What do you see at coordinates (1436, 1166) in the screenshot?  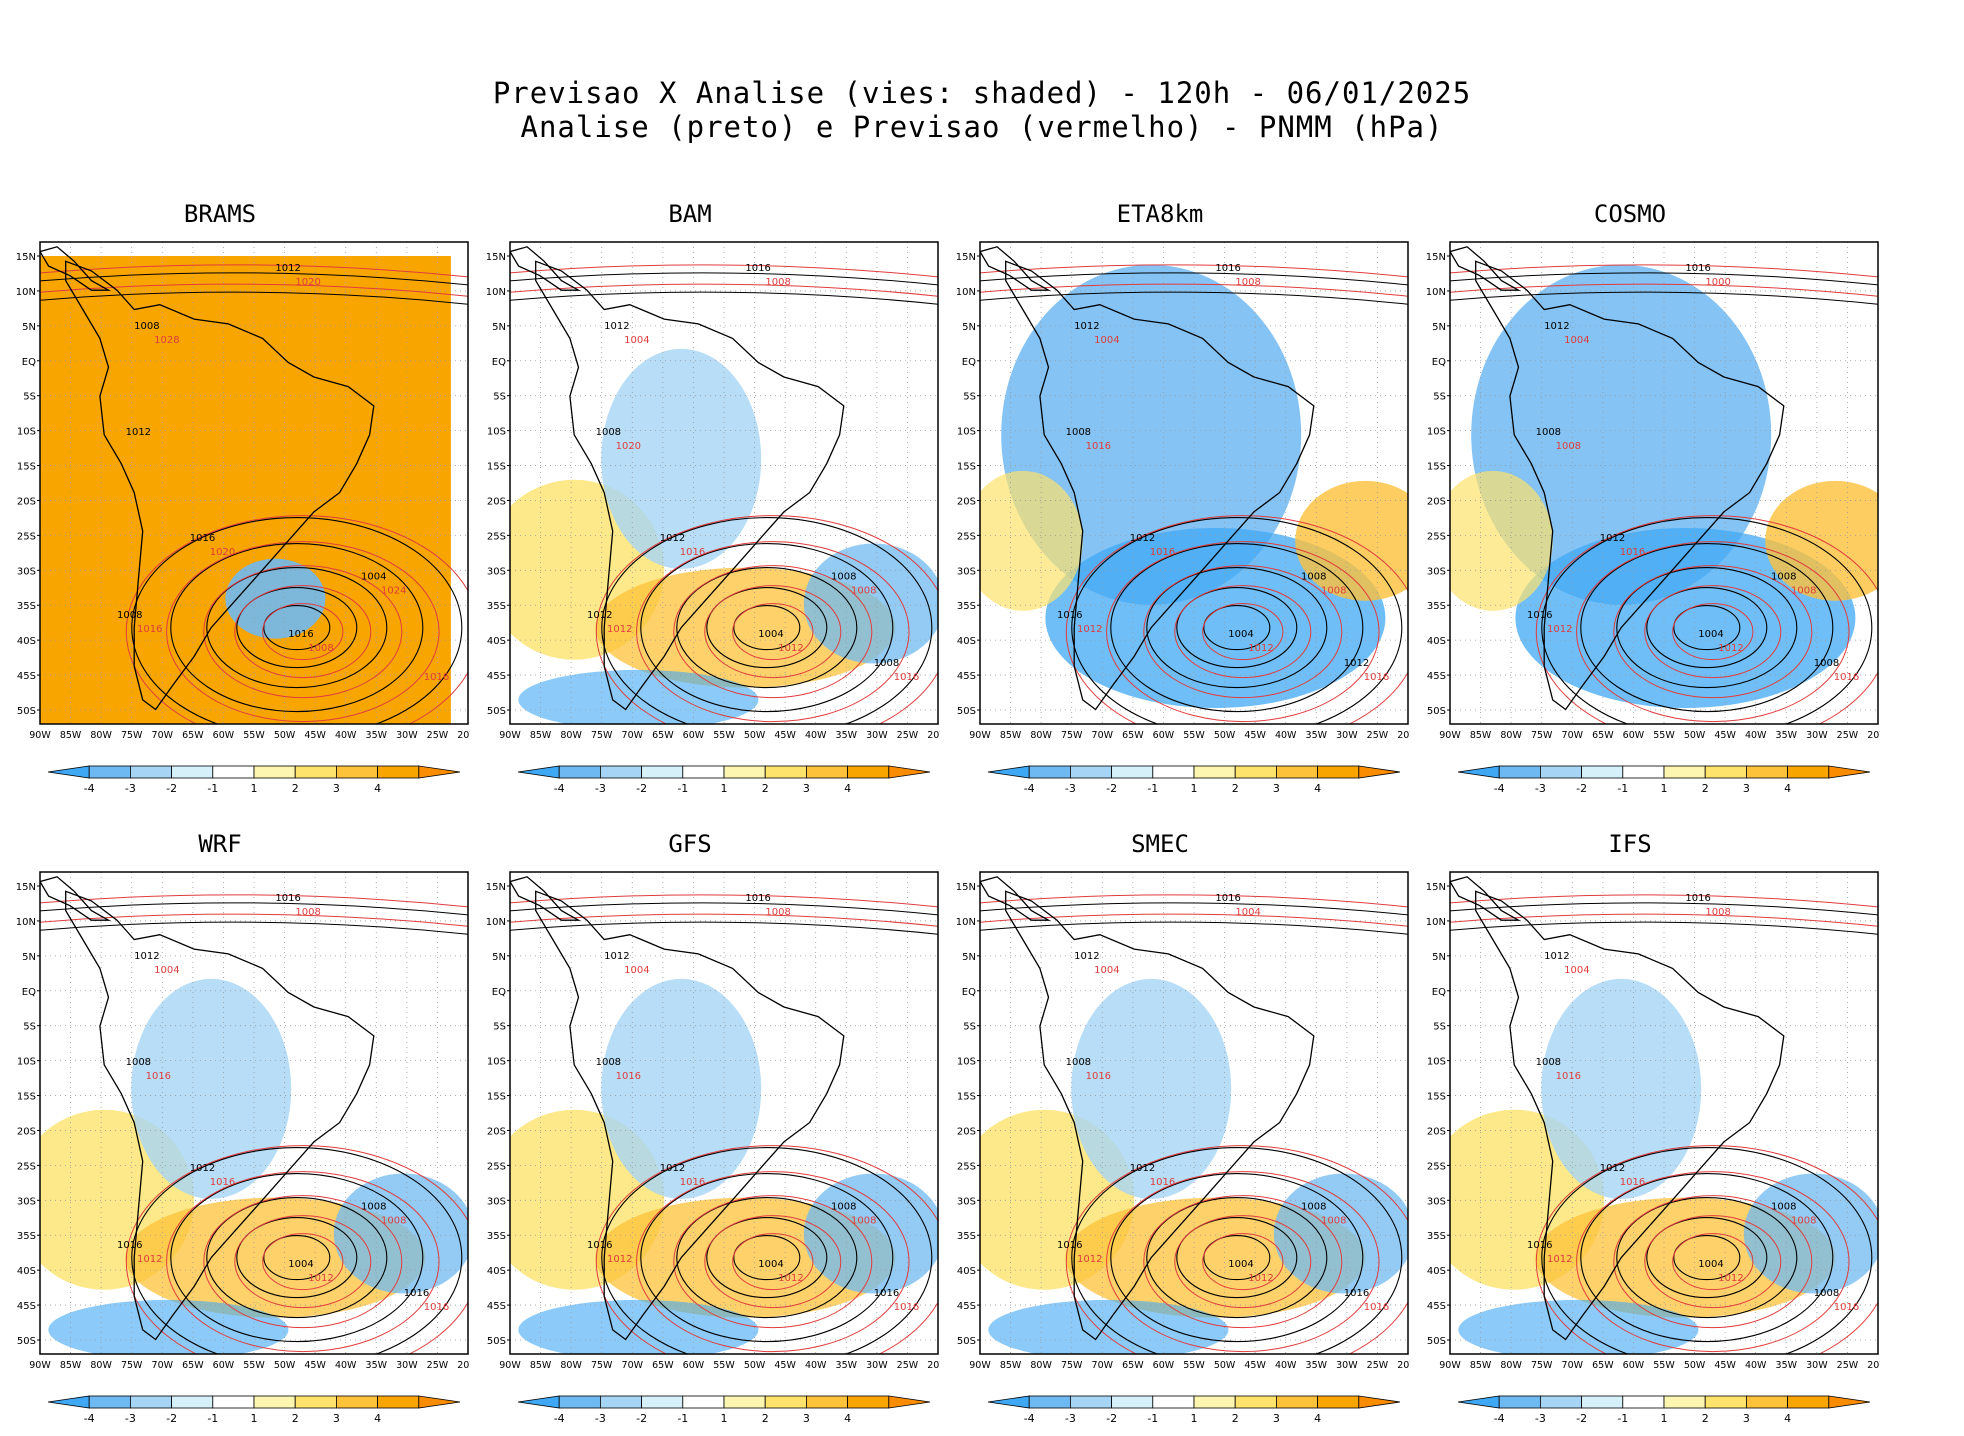 I see `latitude-tick-label: 25S` at bounding box center [1436, 1166].